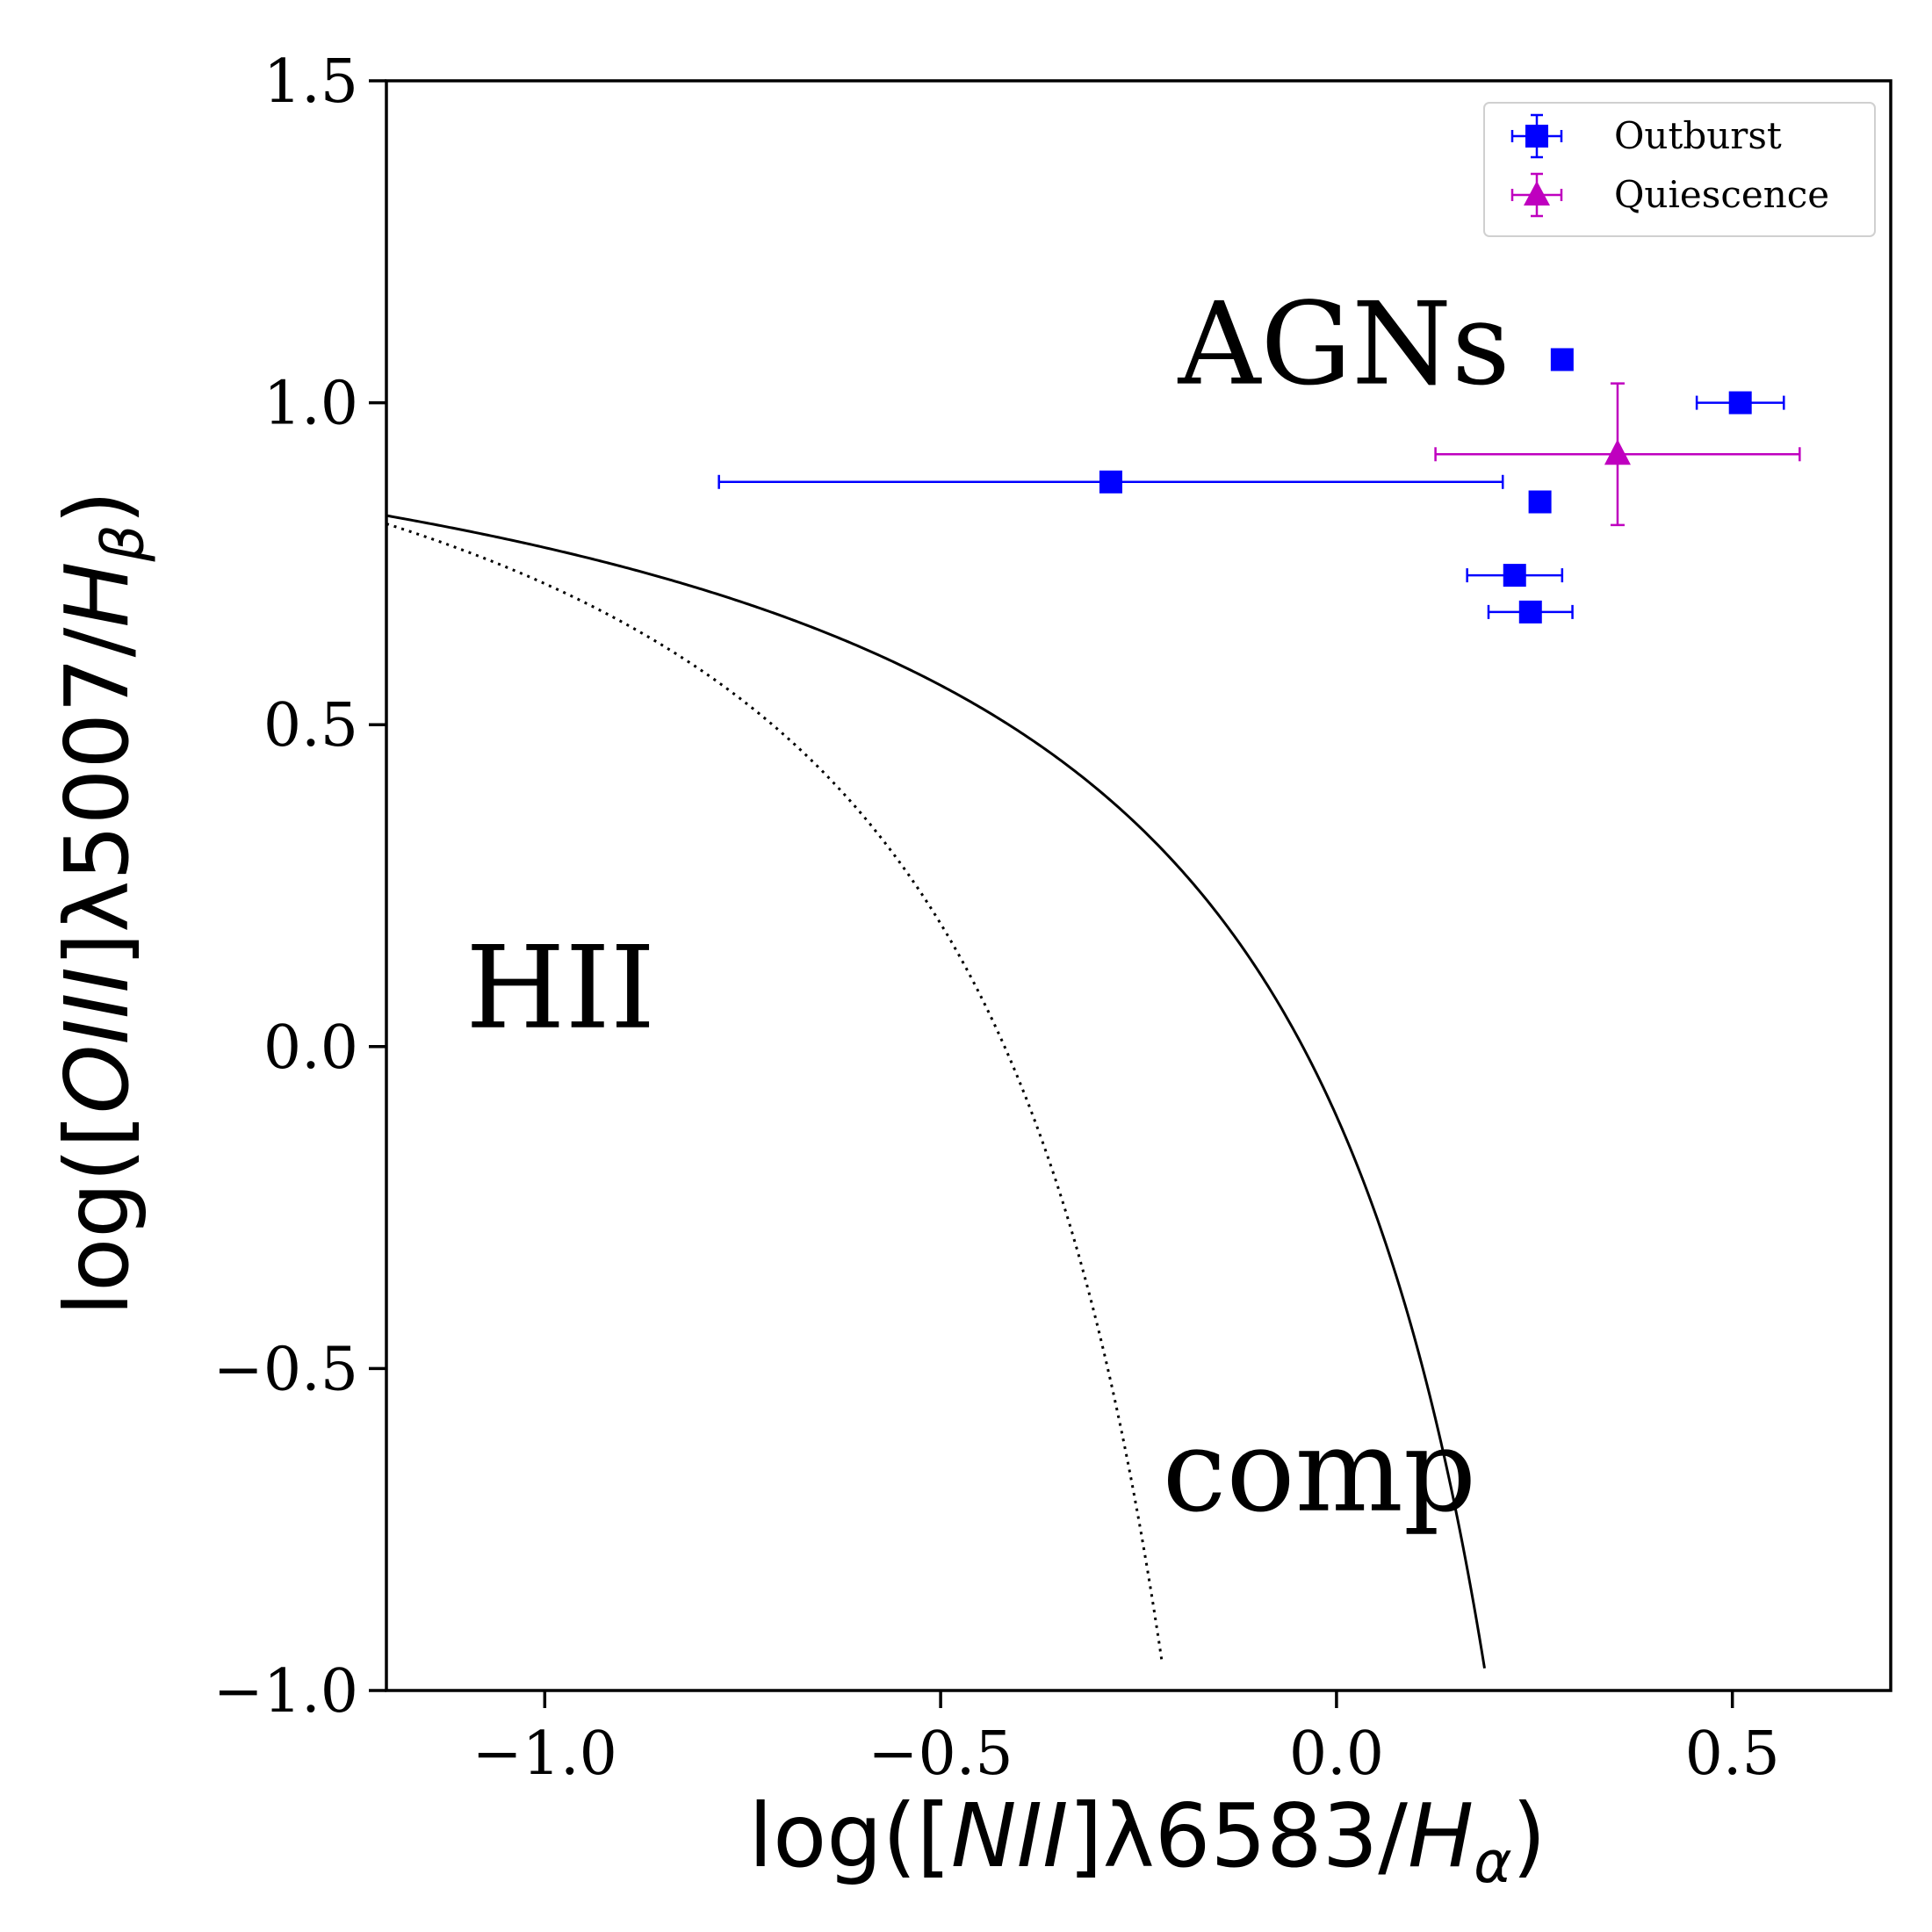  I want to click on legend: Outburst Quiescence, so click(1680, 169).